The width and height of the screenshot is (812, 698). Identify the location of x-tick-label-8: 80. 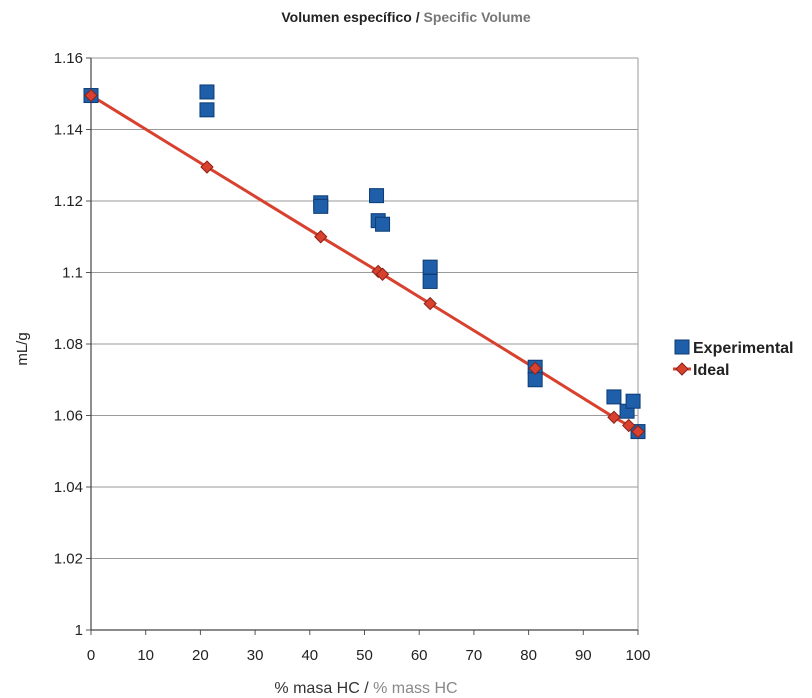
(528, 655).